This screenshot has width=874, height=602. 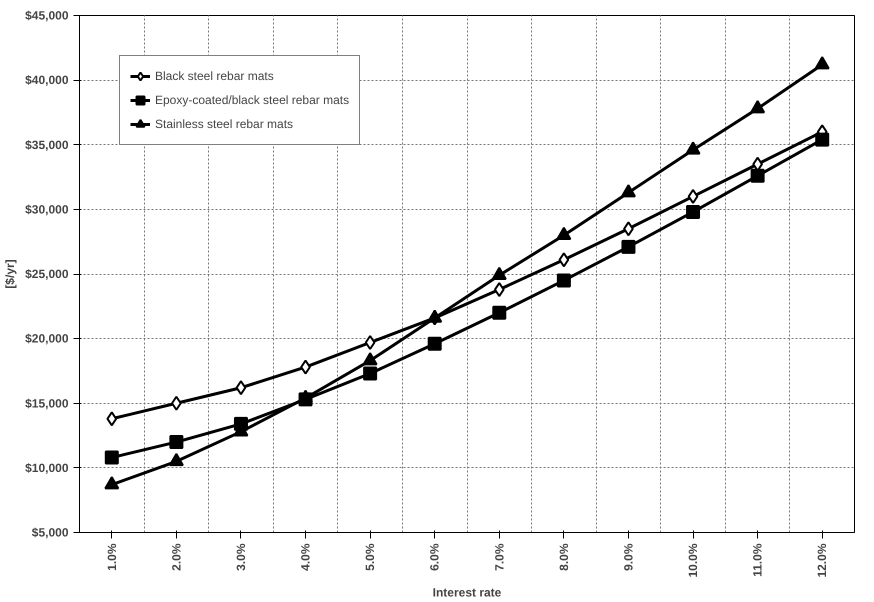 I want to click on x-axis-title: Interest rate, so click(x=467, y=593).